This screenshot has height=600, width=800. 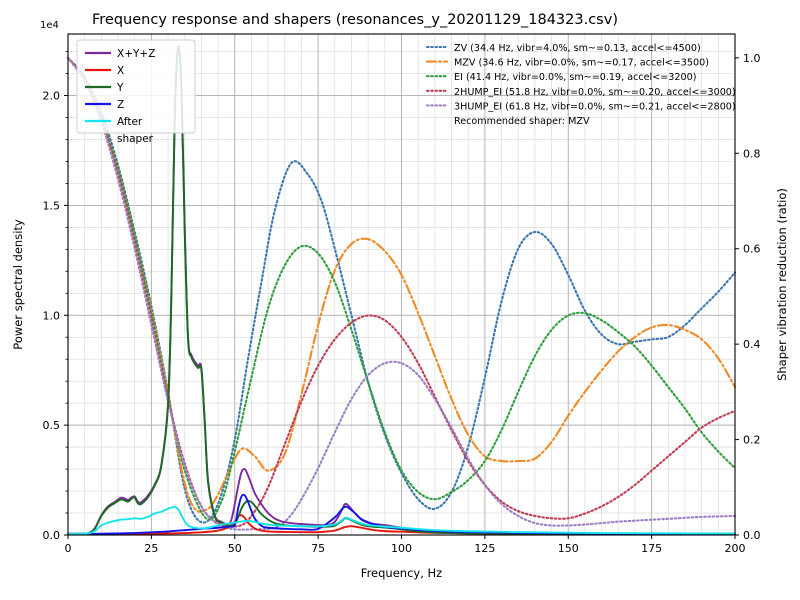 What do you see at coordinates (752, 58) in the screenshot?
I see `y2-tick-label: 1.0` at bounding box center [752, 58].